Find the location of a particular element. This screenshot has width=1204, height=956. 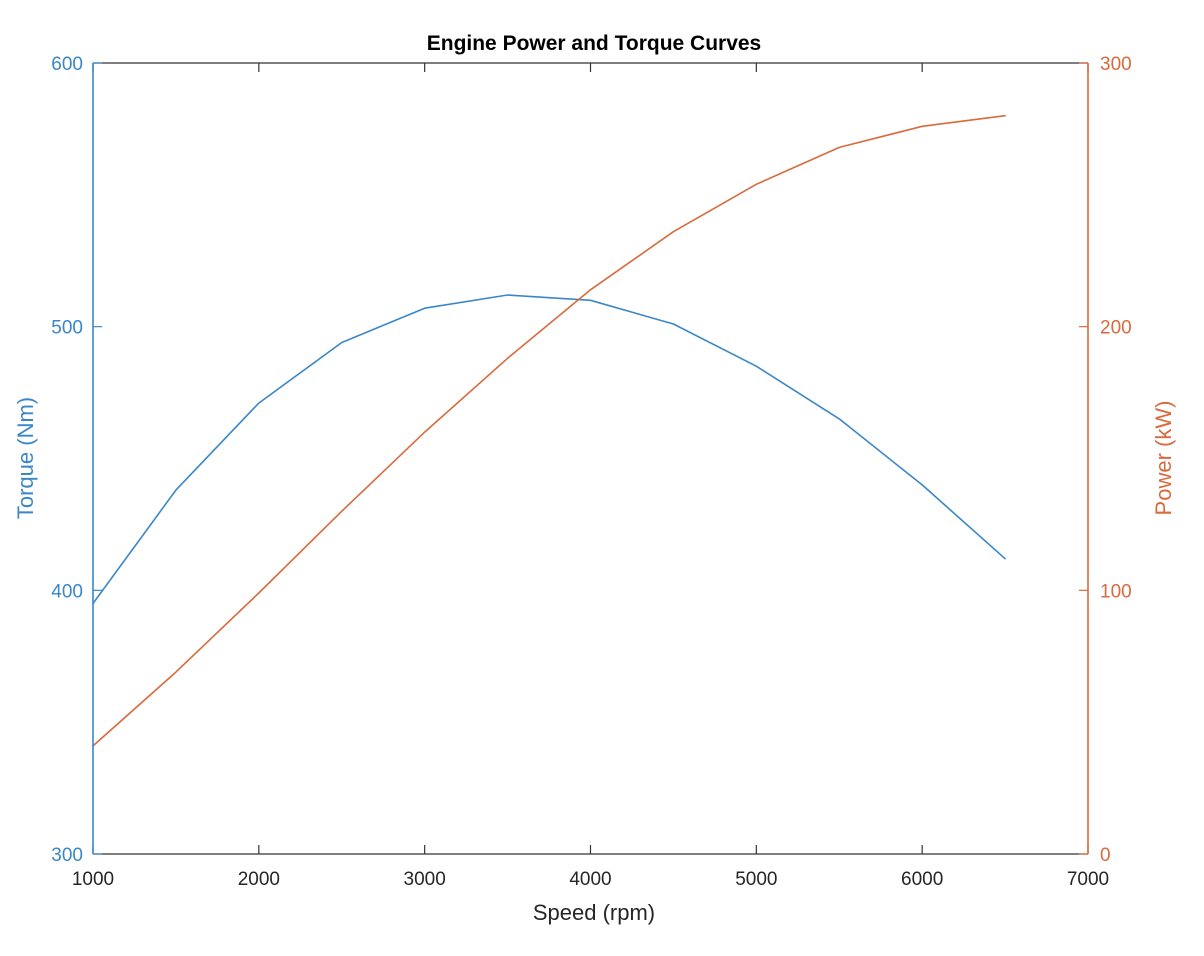

right-y-tick-label: 0 is located at coordinates (1105, 855).